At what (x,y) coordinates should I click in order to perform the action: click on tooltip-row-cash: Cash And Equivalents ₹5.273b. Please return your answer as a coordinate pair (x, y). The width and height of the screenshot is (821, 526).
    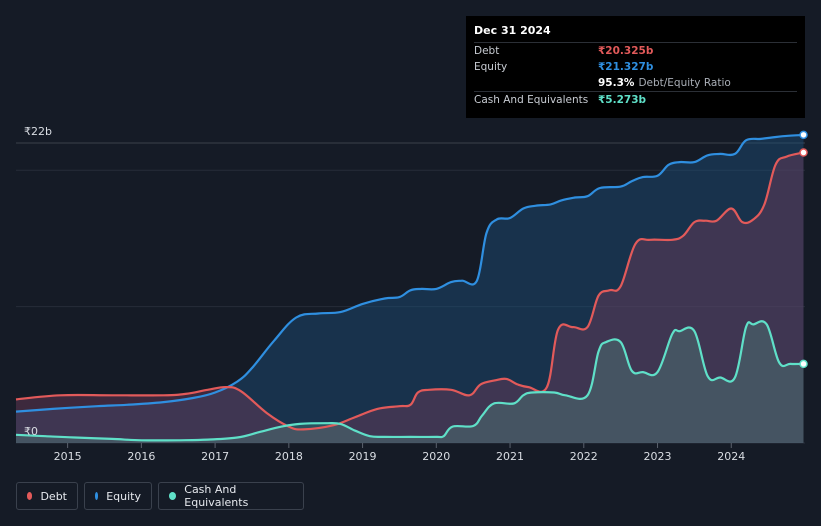
    Looking at the image, I should click on (635, 99).